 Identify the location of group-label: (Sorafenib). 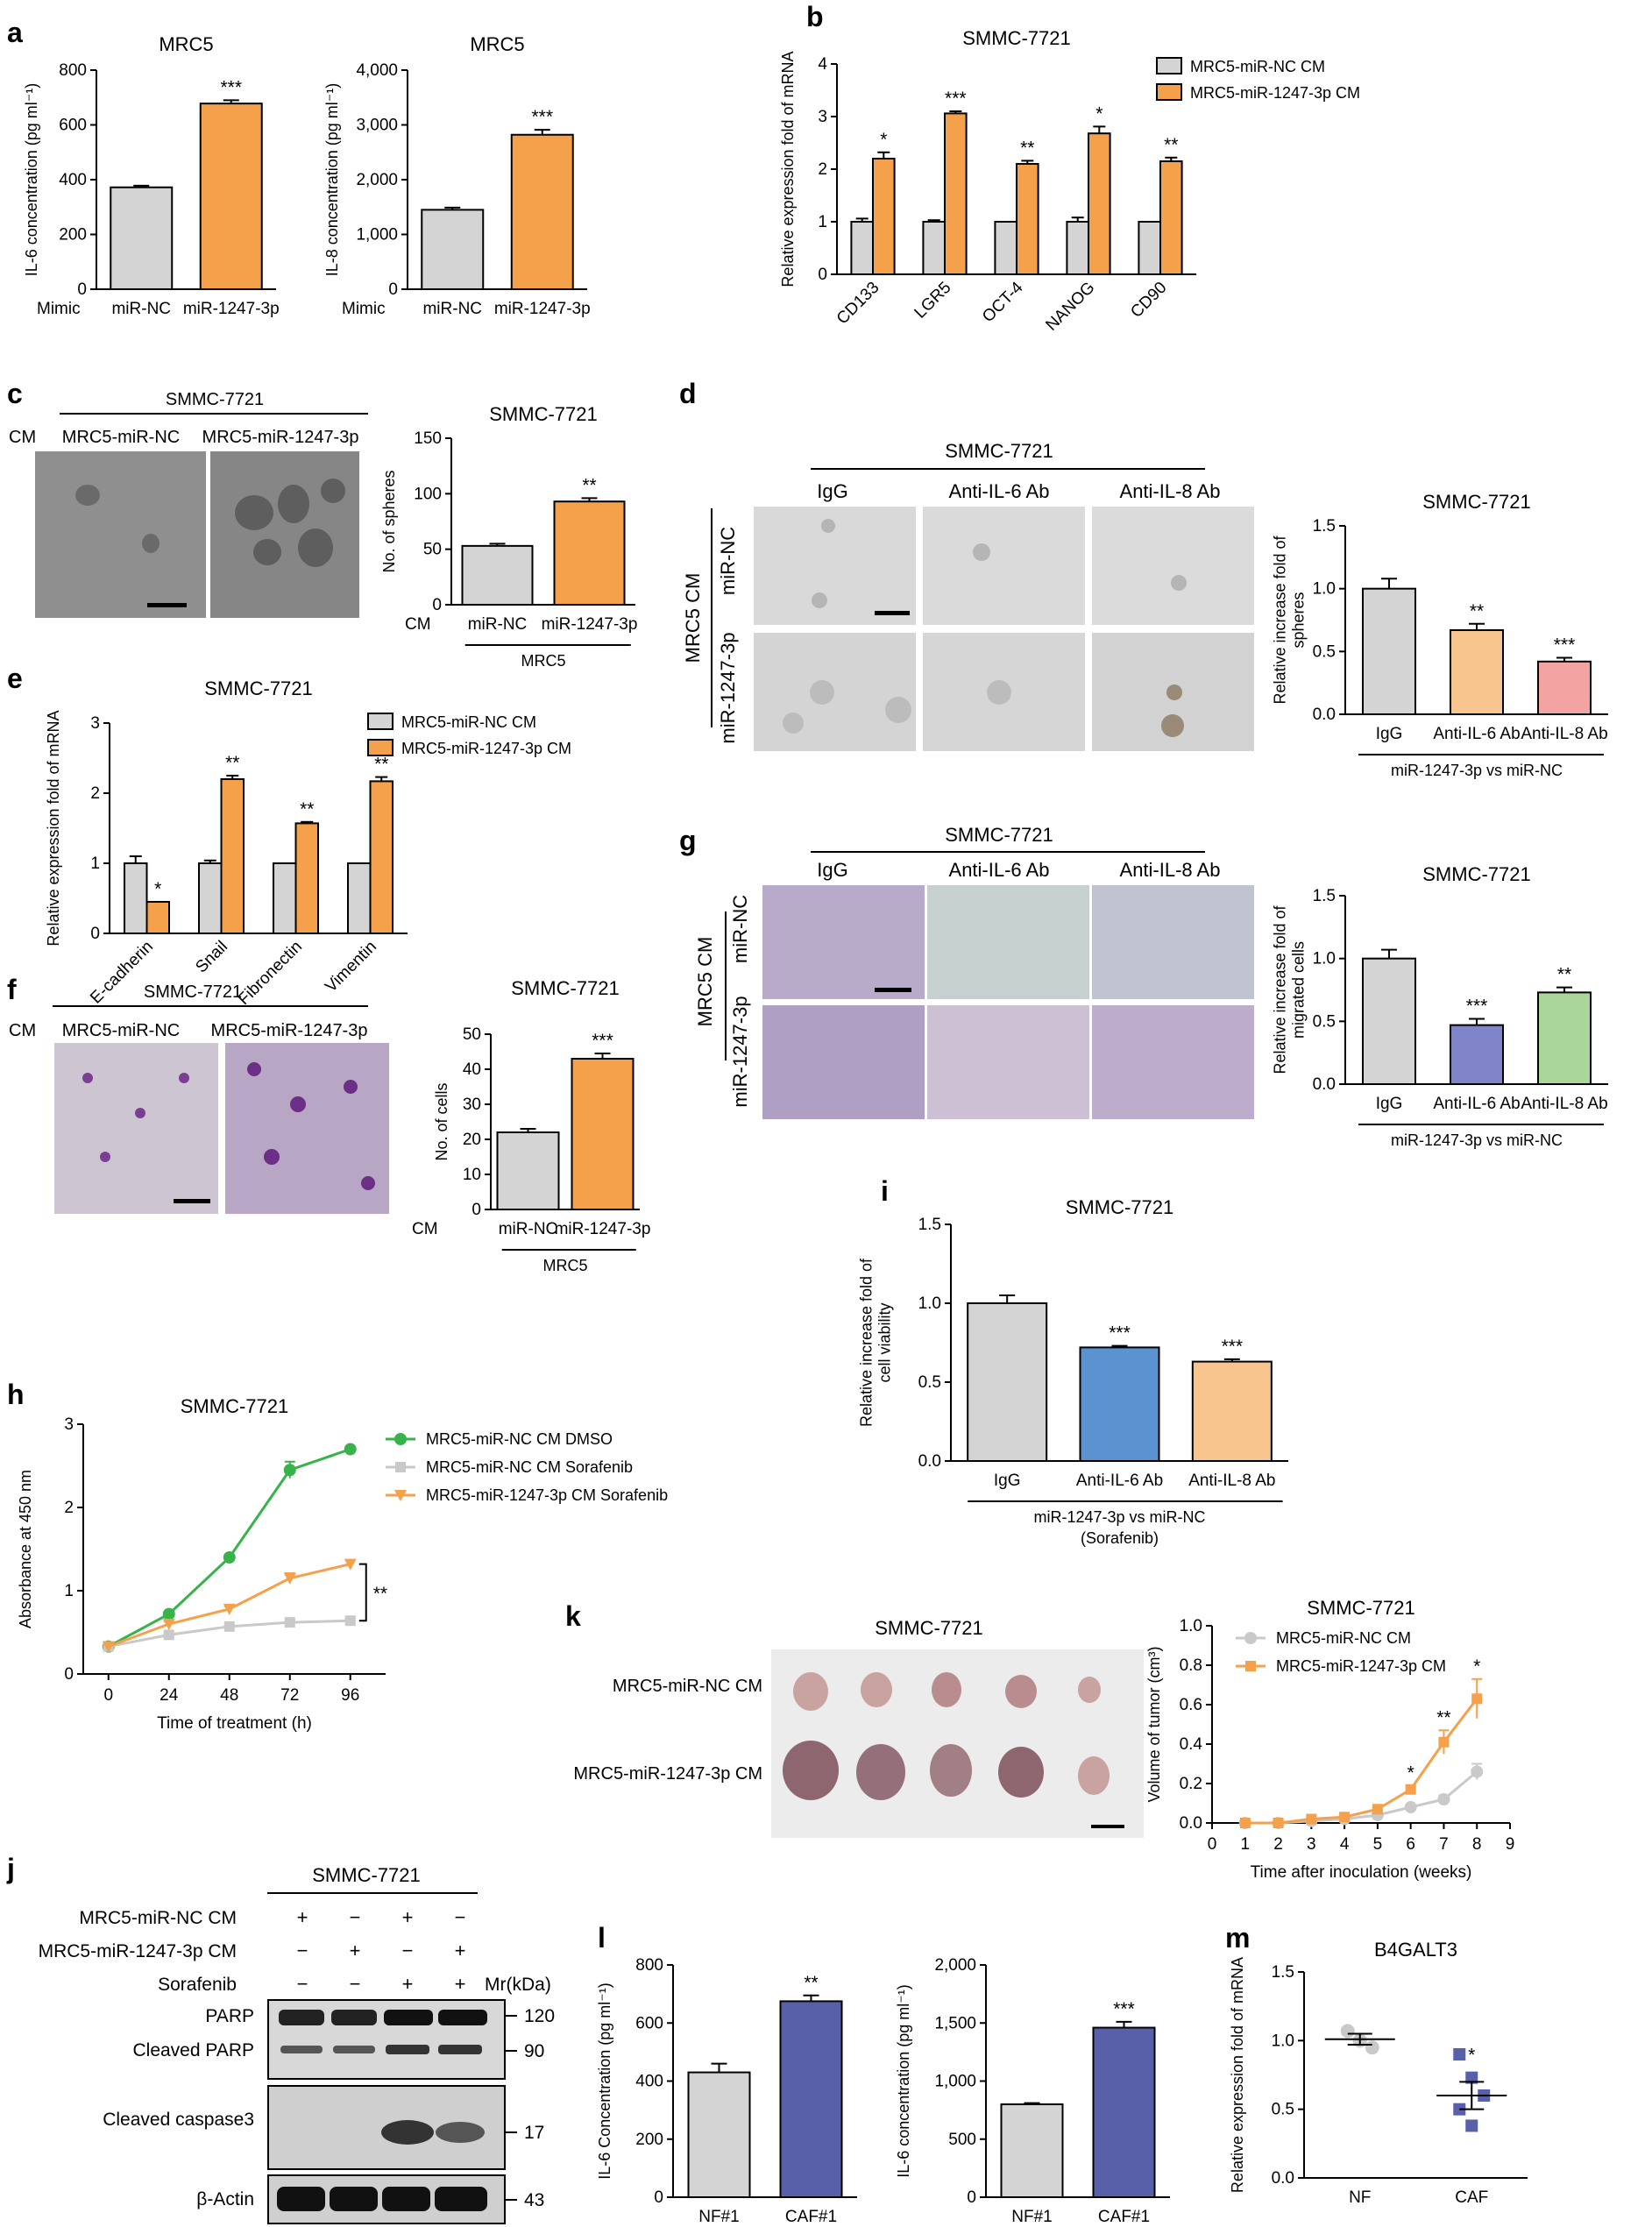
(1120, 1538).